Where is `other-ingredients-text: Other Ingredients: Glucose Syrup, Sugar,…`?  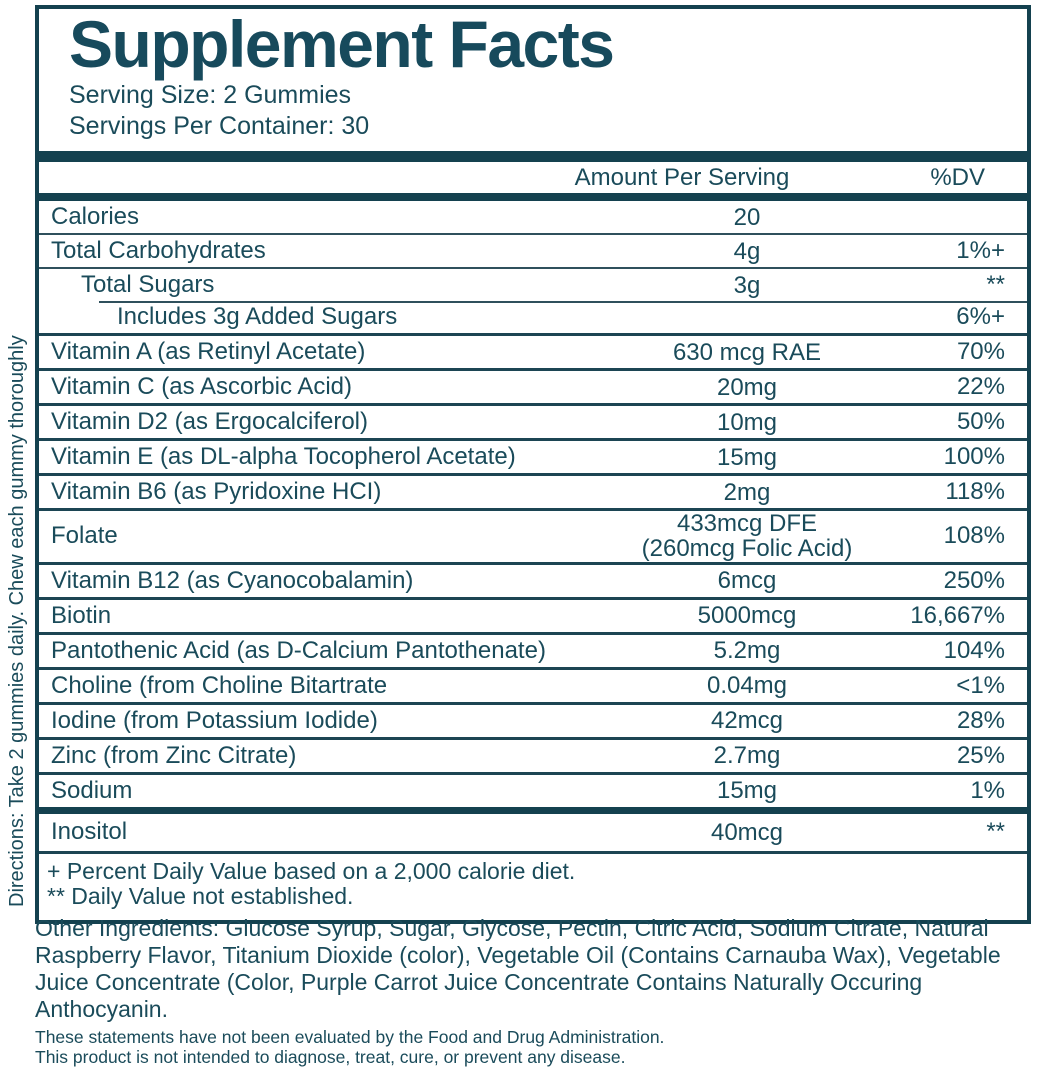
other-ingredients-text: Other Ingredients: Glucose Syrup, Sugar,… is located at coordinates (518, 969).